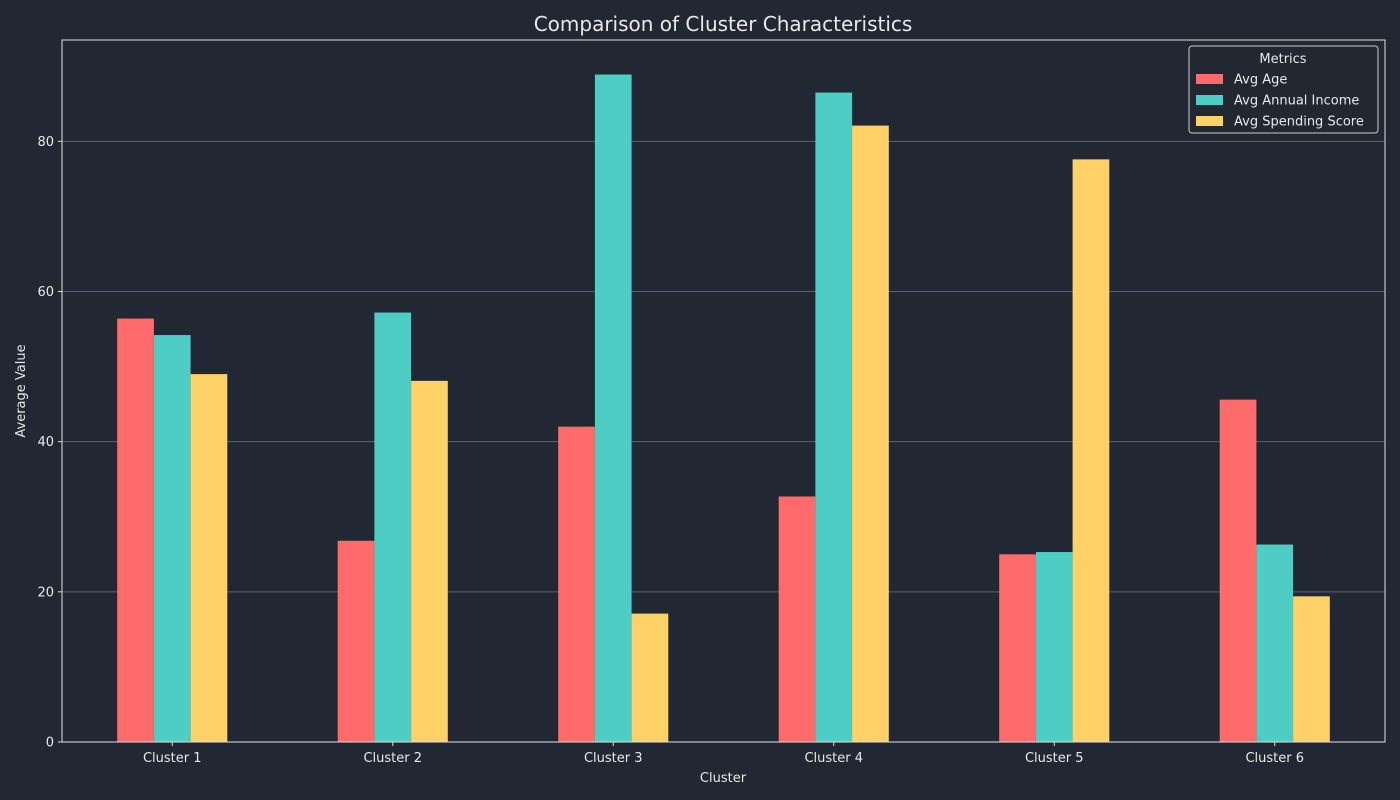 The height and width of the screenshot is (800, 1400). I want to click on x-axis-label: Cluster, so click(723, 778).